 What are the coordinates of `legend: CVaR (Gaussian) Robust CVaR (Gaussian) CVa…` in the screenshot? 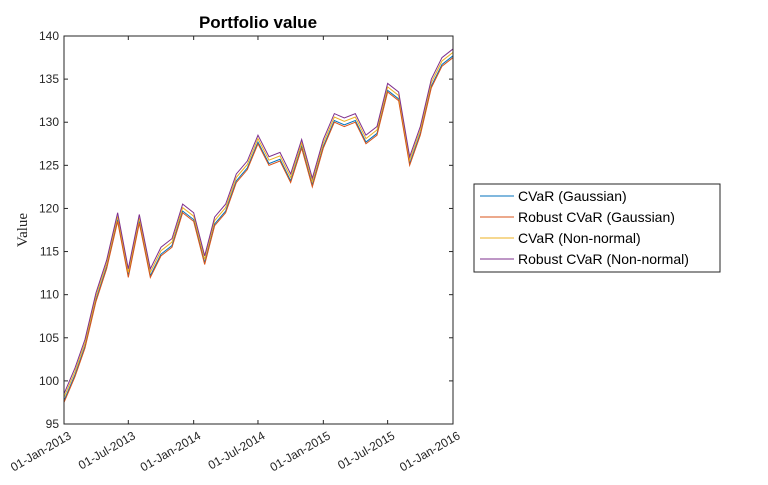 It's located at (597, 228).